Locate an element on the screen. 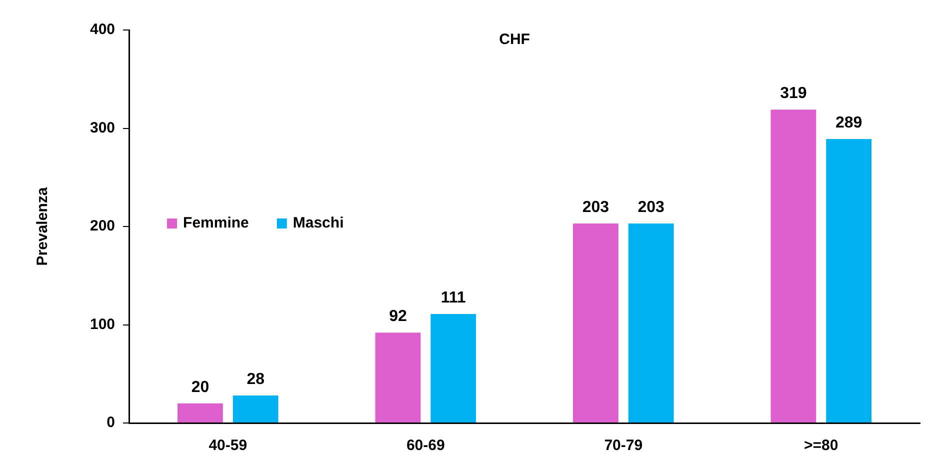 The image size is (928, 475). data-label: 111 is located at coordinates (453, 297).